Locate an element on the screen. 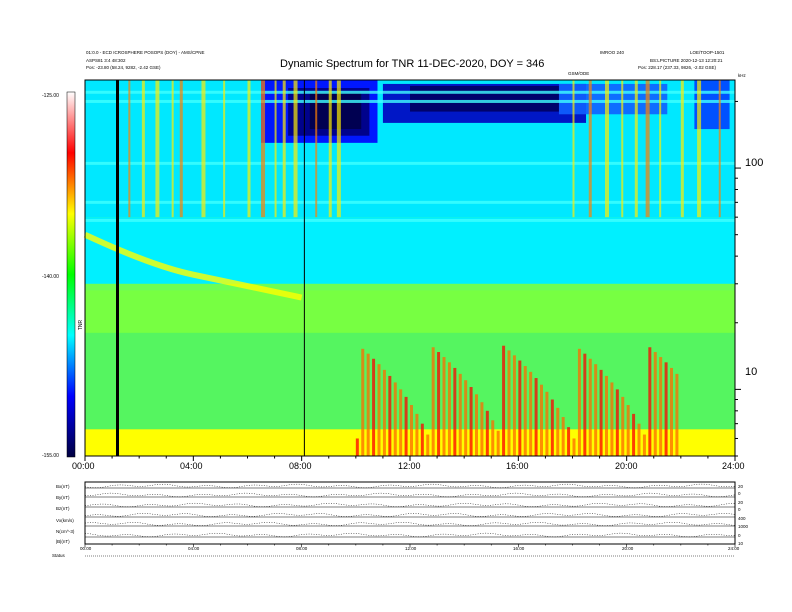  lower-right-3: 0 is located at coordinates (739, 509).